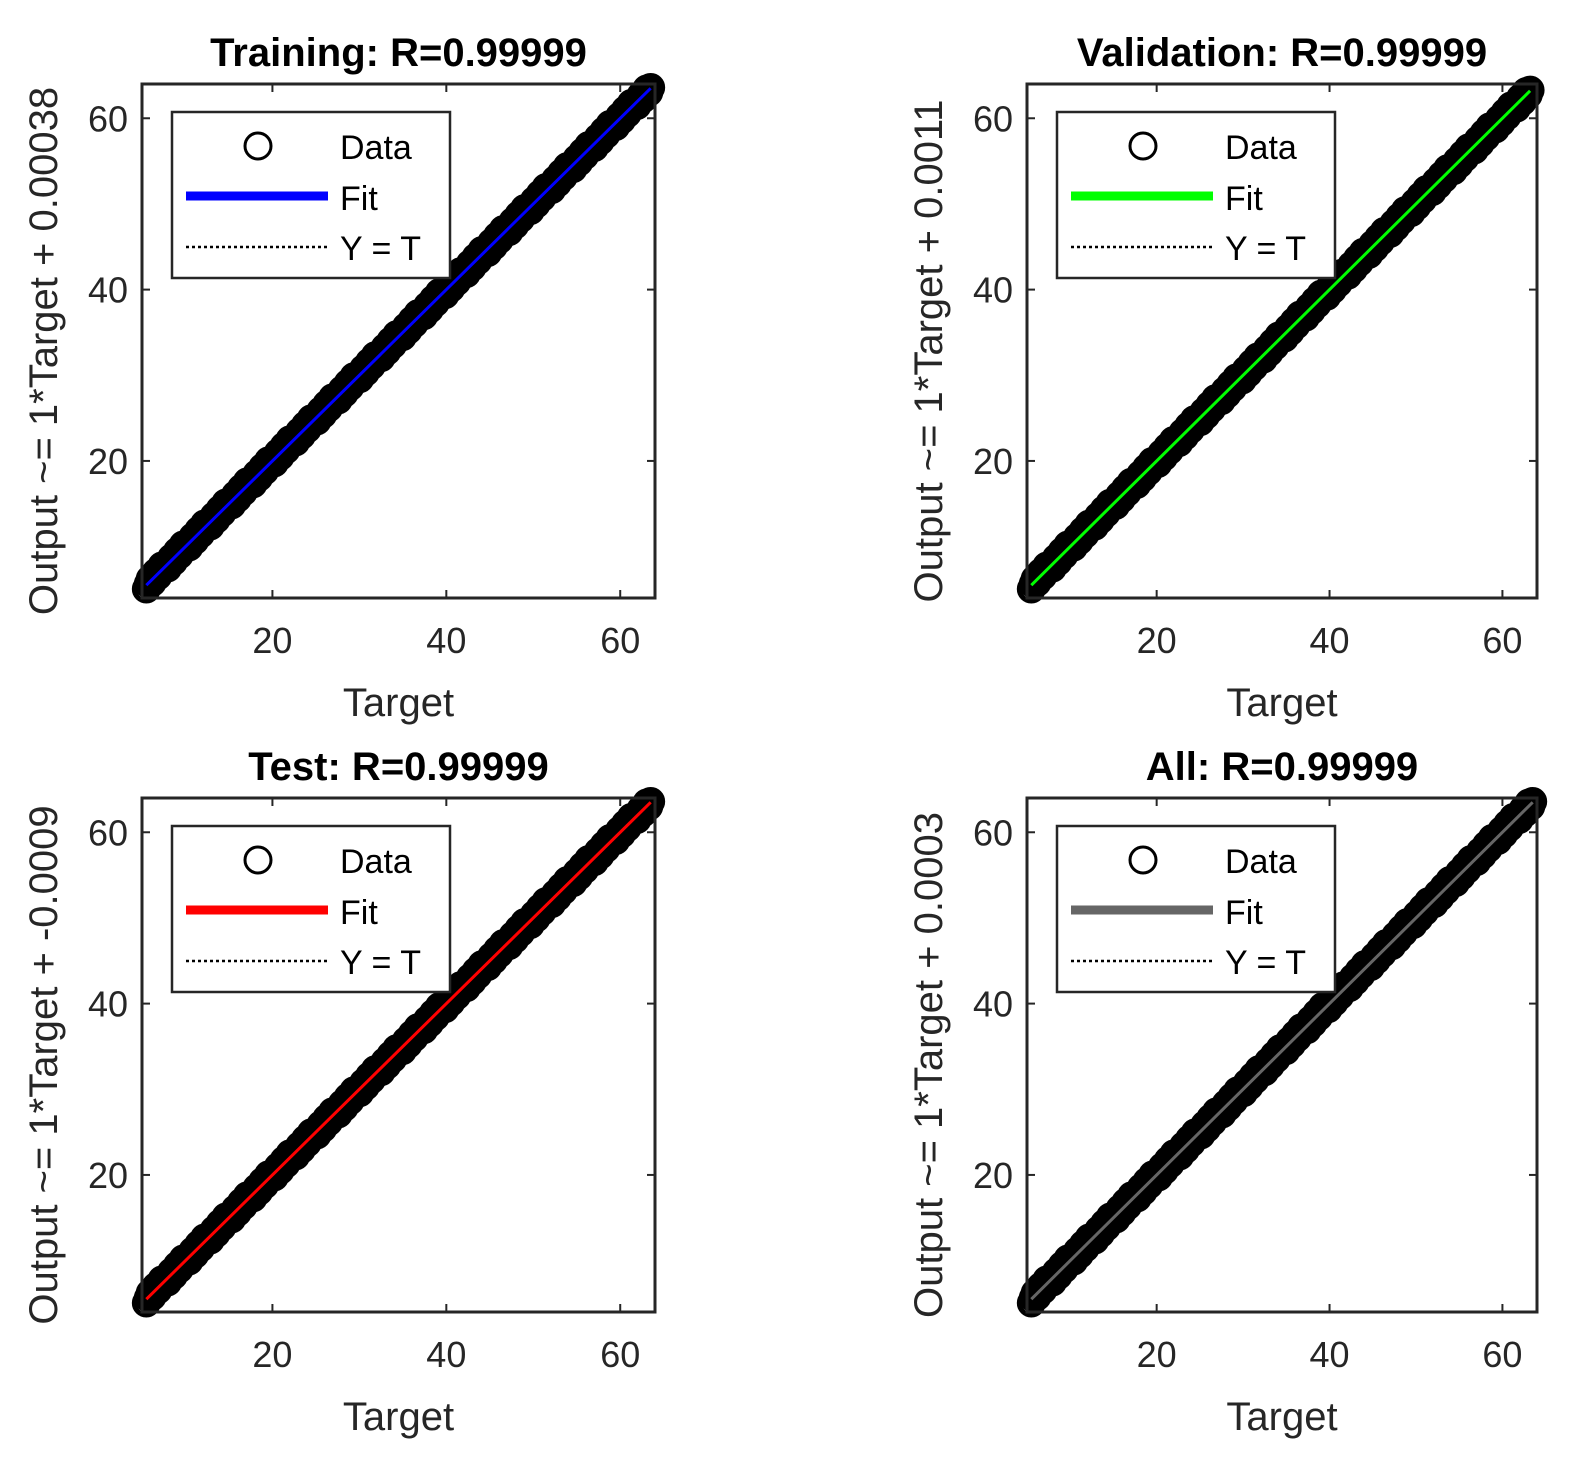 The height and width of the screenshot is (1479, 1580). What do you see at coordinates (1282, 767) in the screenshot?
I see `chart-title: All: R=0.99999` at bounding box center [1282, 767].